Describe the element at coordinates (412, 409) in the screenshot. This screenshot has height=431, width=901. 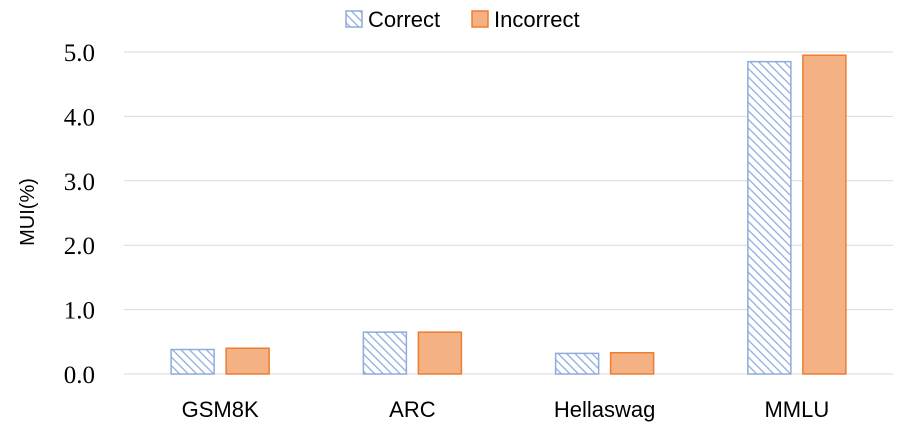
I see `x-category-label: ARC` at that location.